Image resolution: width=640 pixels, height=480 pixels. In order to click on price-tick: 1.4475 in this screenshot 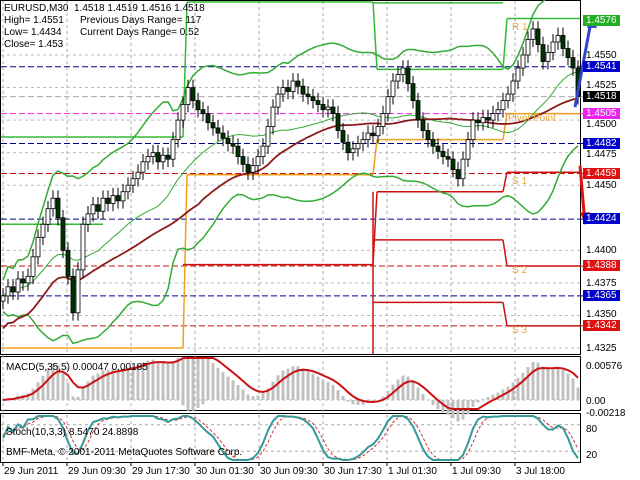, I will do `click(601, 154)`.